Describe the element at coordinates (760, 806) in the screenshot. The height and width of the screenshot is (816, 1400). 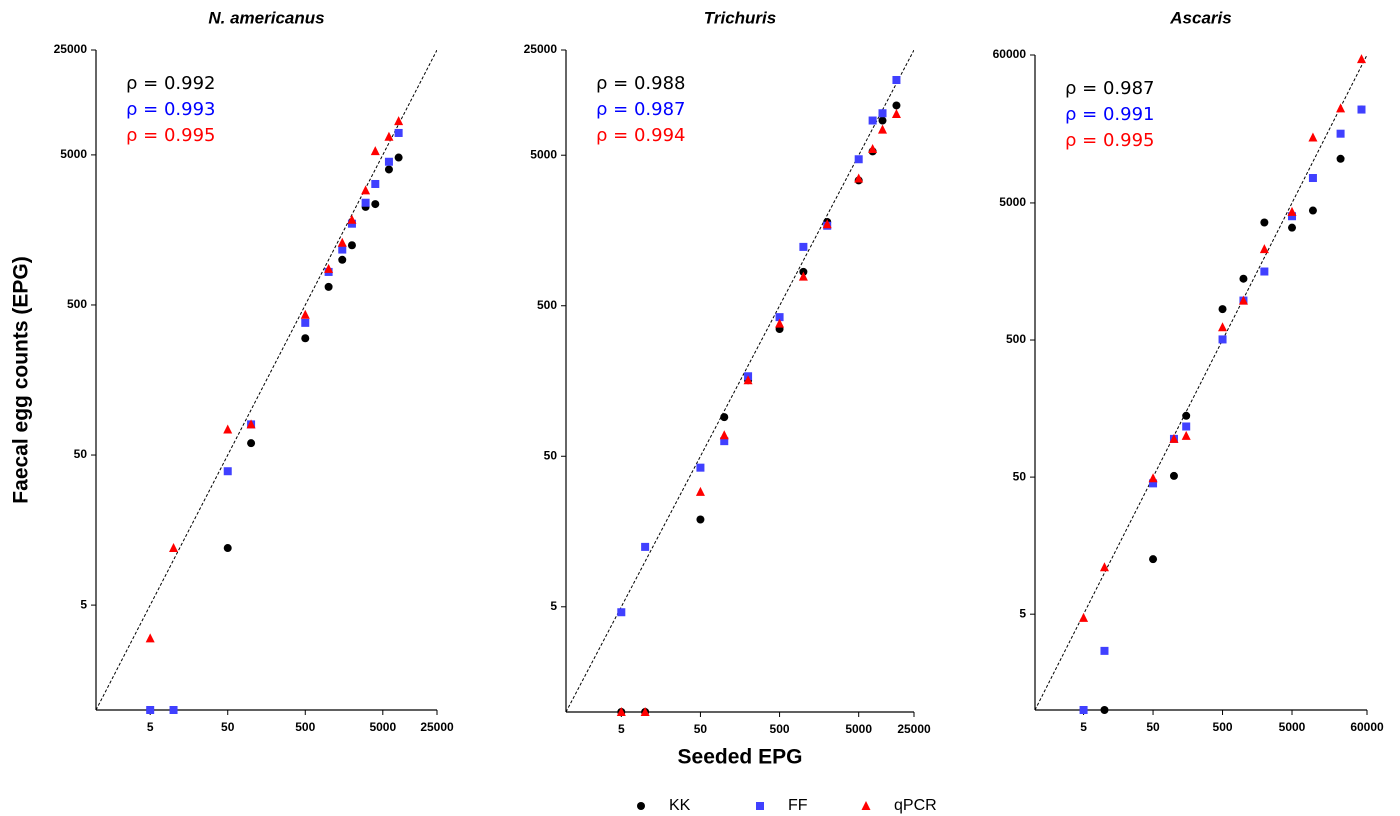
I see `legend-marker` at that location.